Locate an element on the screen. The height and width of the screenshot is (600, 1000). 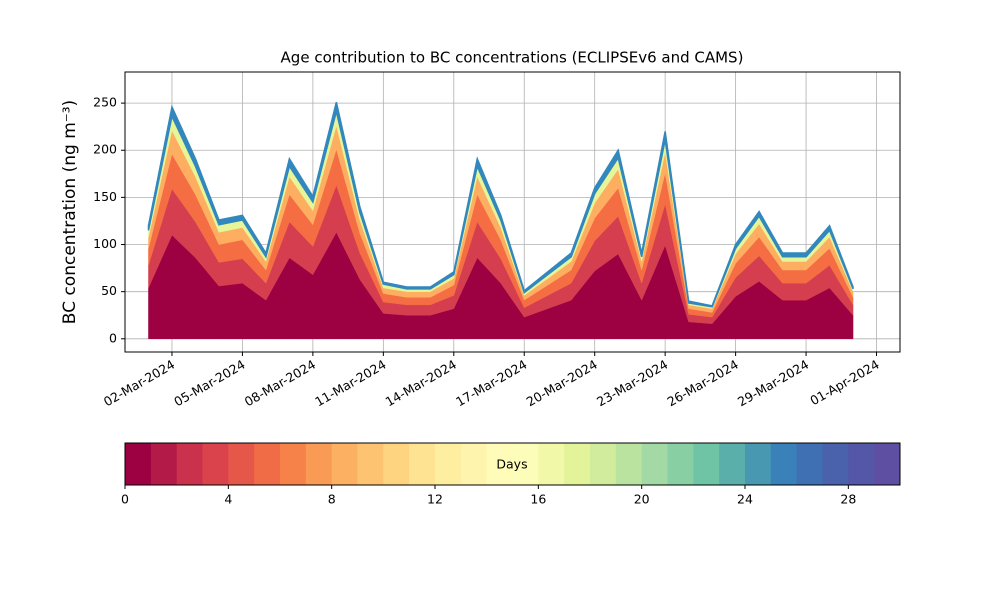
x-tick-label: 14-Mar-2024 is located at coordinates (421, 383).